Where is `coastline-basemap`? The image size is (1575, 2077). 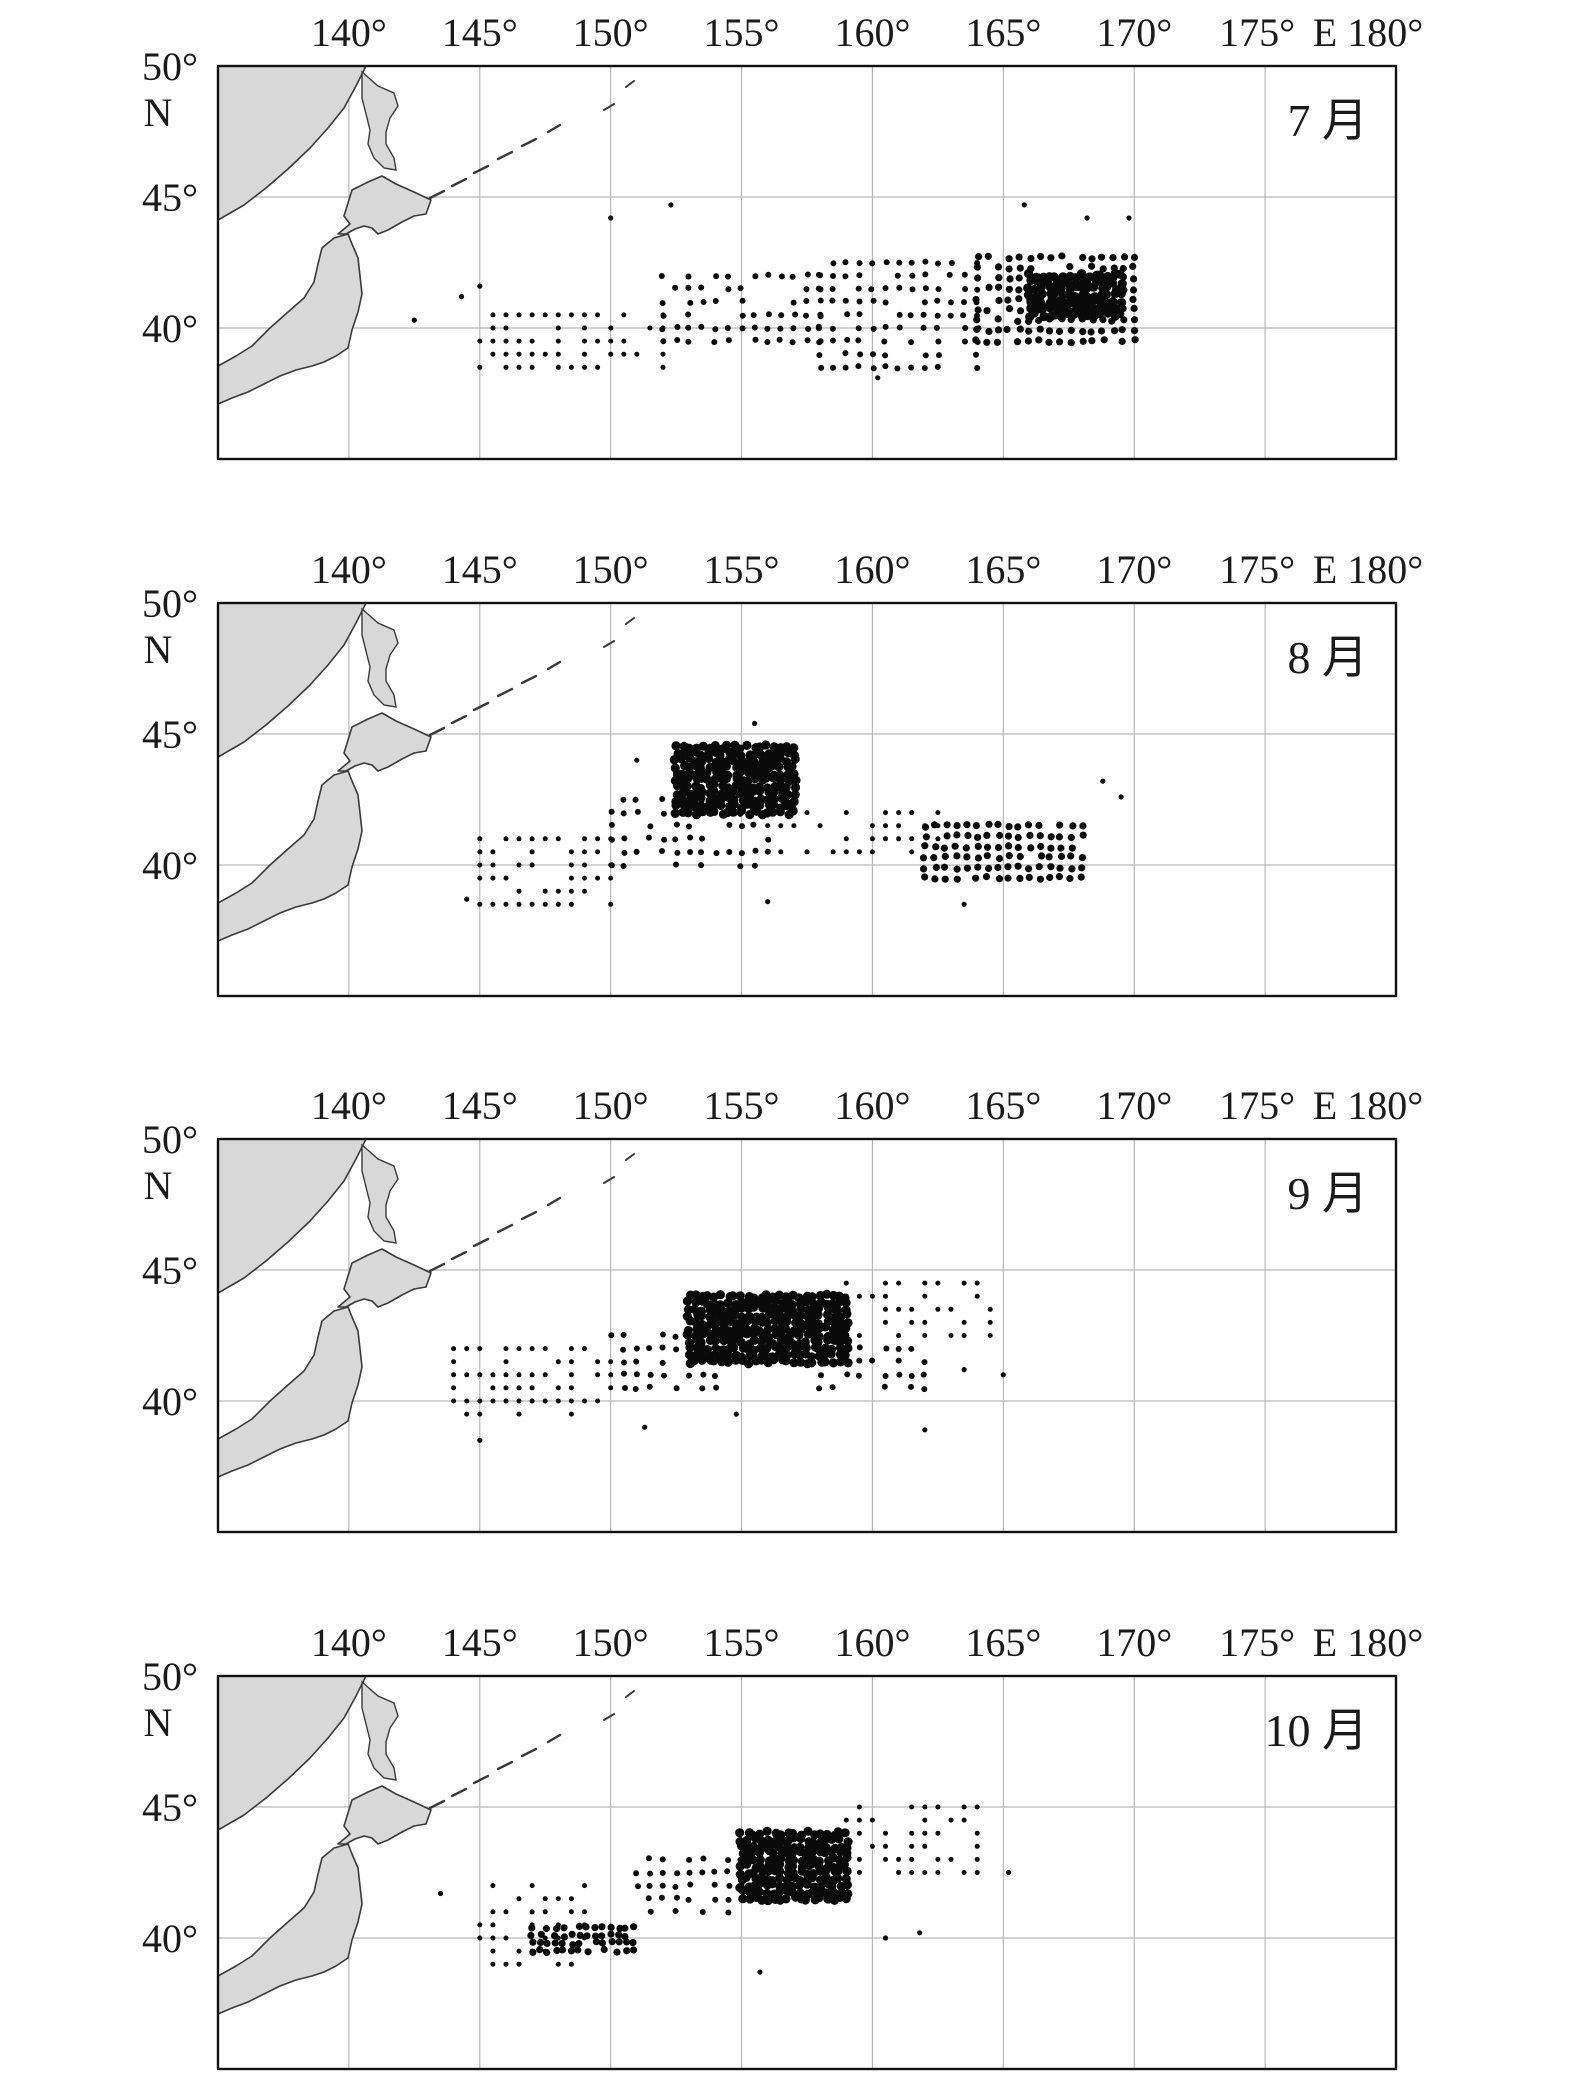 coastline-basemap is located at coordinates (427, 236).